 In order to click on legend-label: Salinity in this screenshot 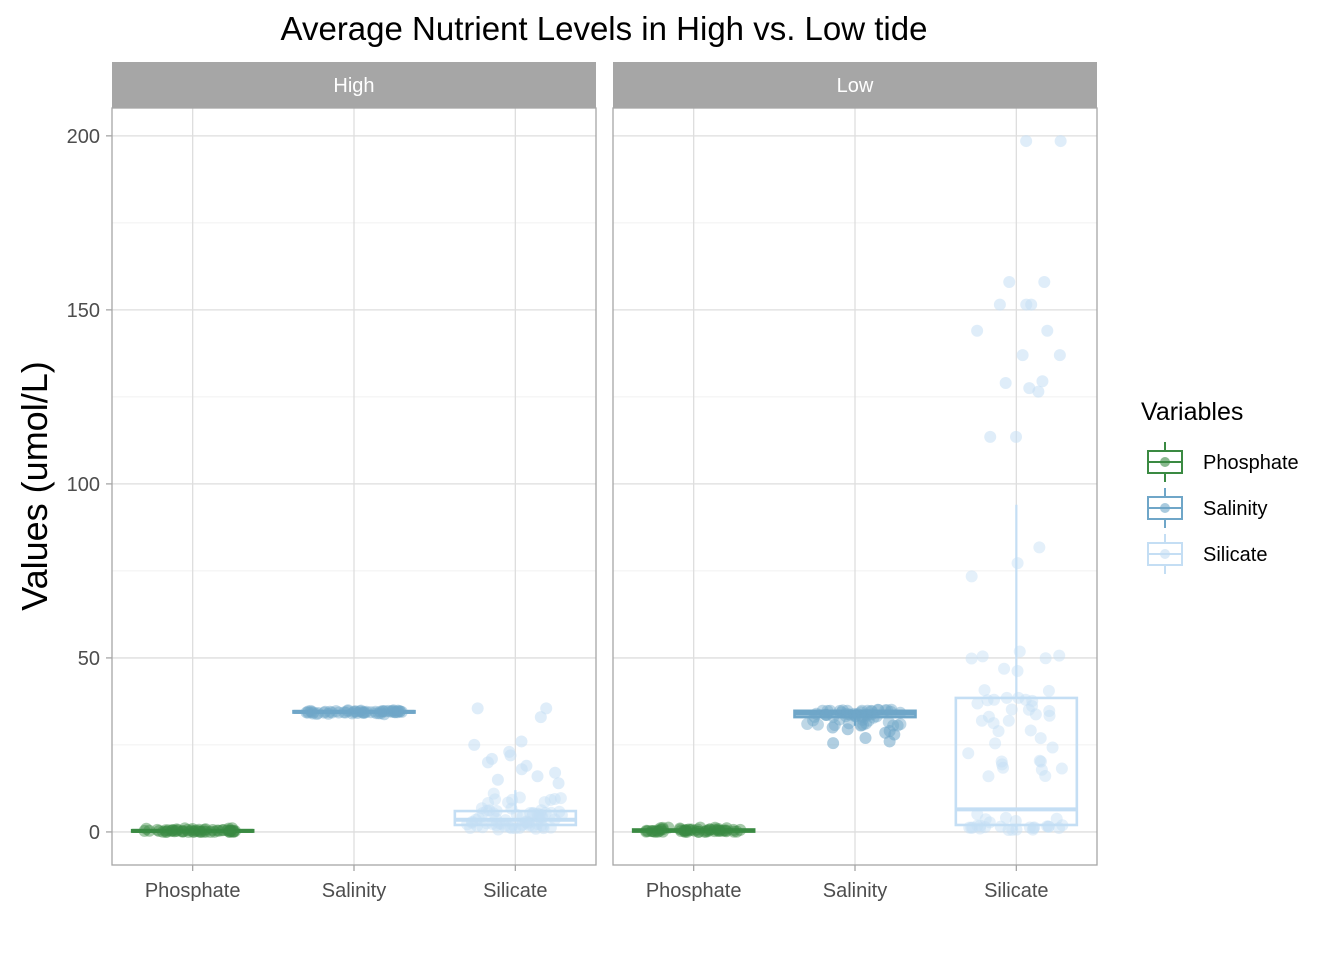, I will do `click(1235, 509)`.